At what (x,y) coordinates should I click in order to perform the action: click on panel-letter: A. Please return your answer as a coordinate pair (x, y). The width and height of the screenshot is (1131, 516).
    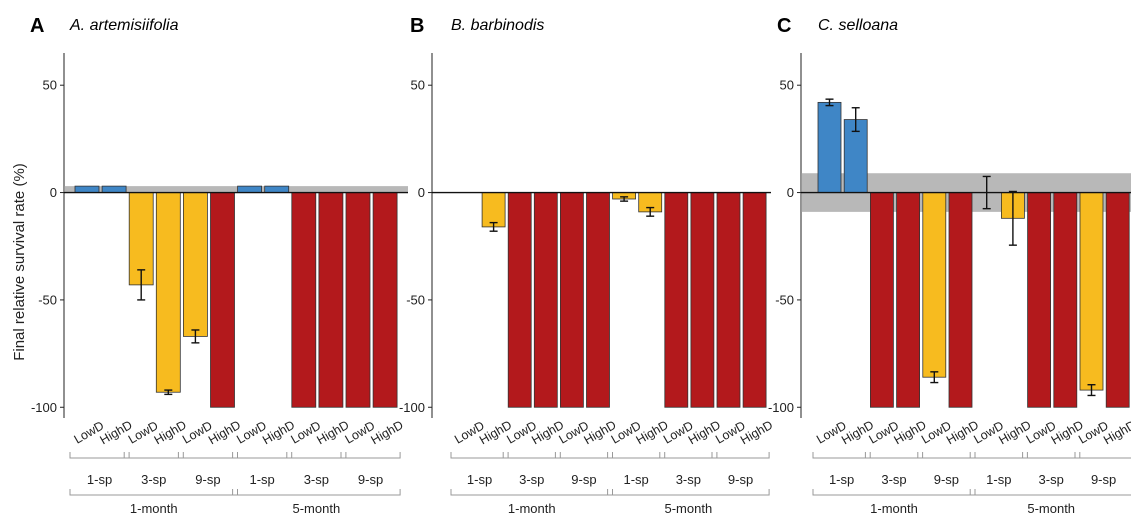
    Looking at the image, I should click on (37, 26).